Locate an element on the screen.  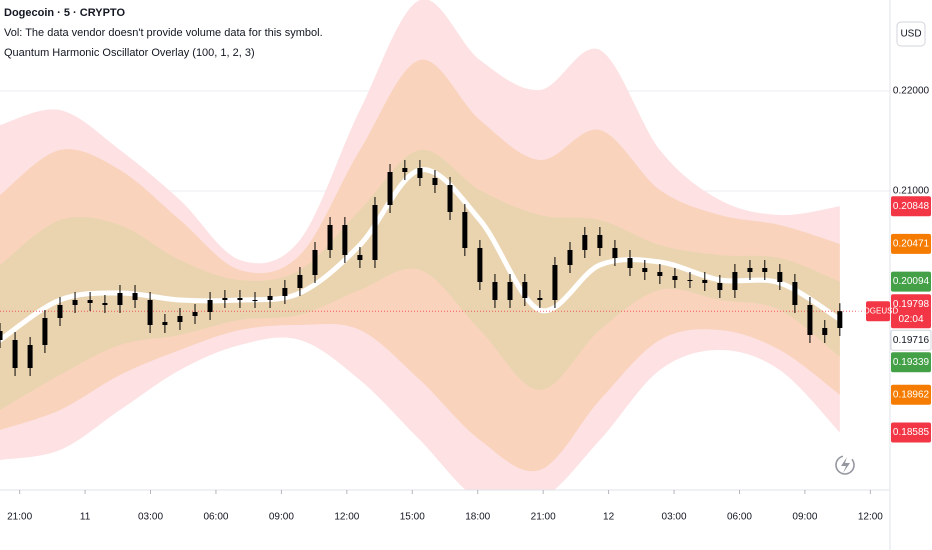
band-label: 0.20094 is located at coordinates (911, 281).